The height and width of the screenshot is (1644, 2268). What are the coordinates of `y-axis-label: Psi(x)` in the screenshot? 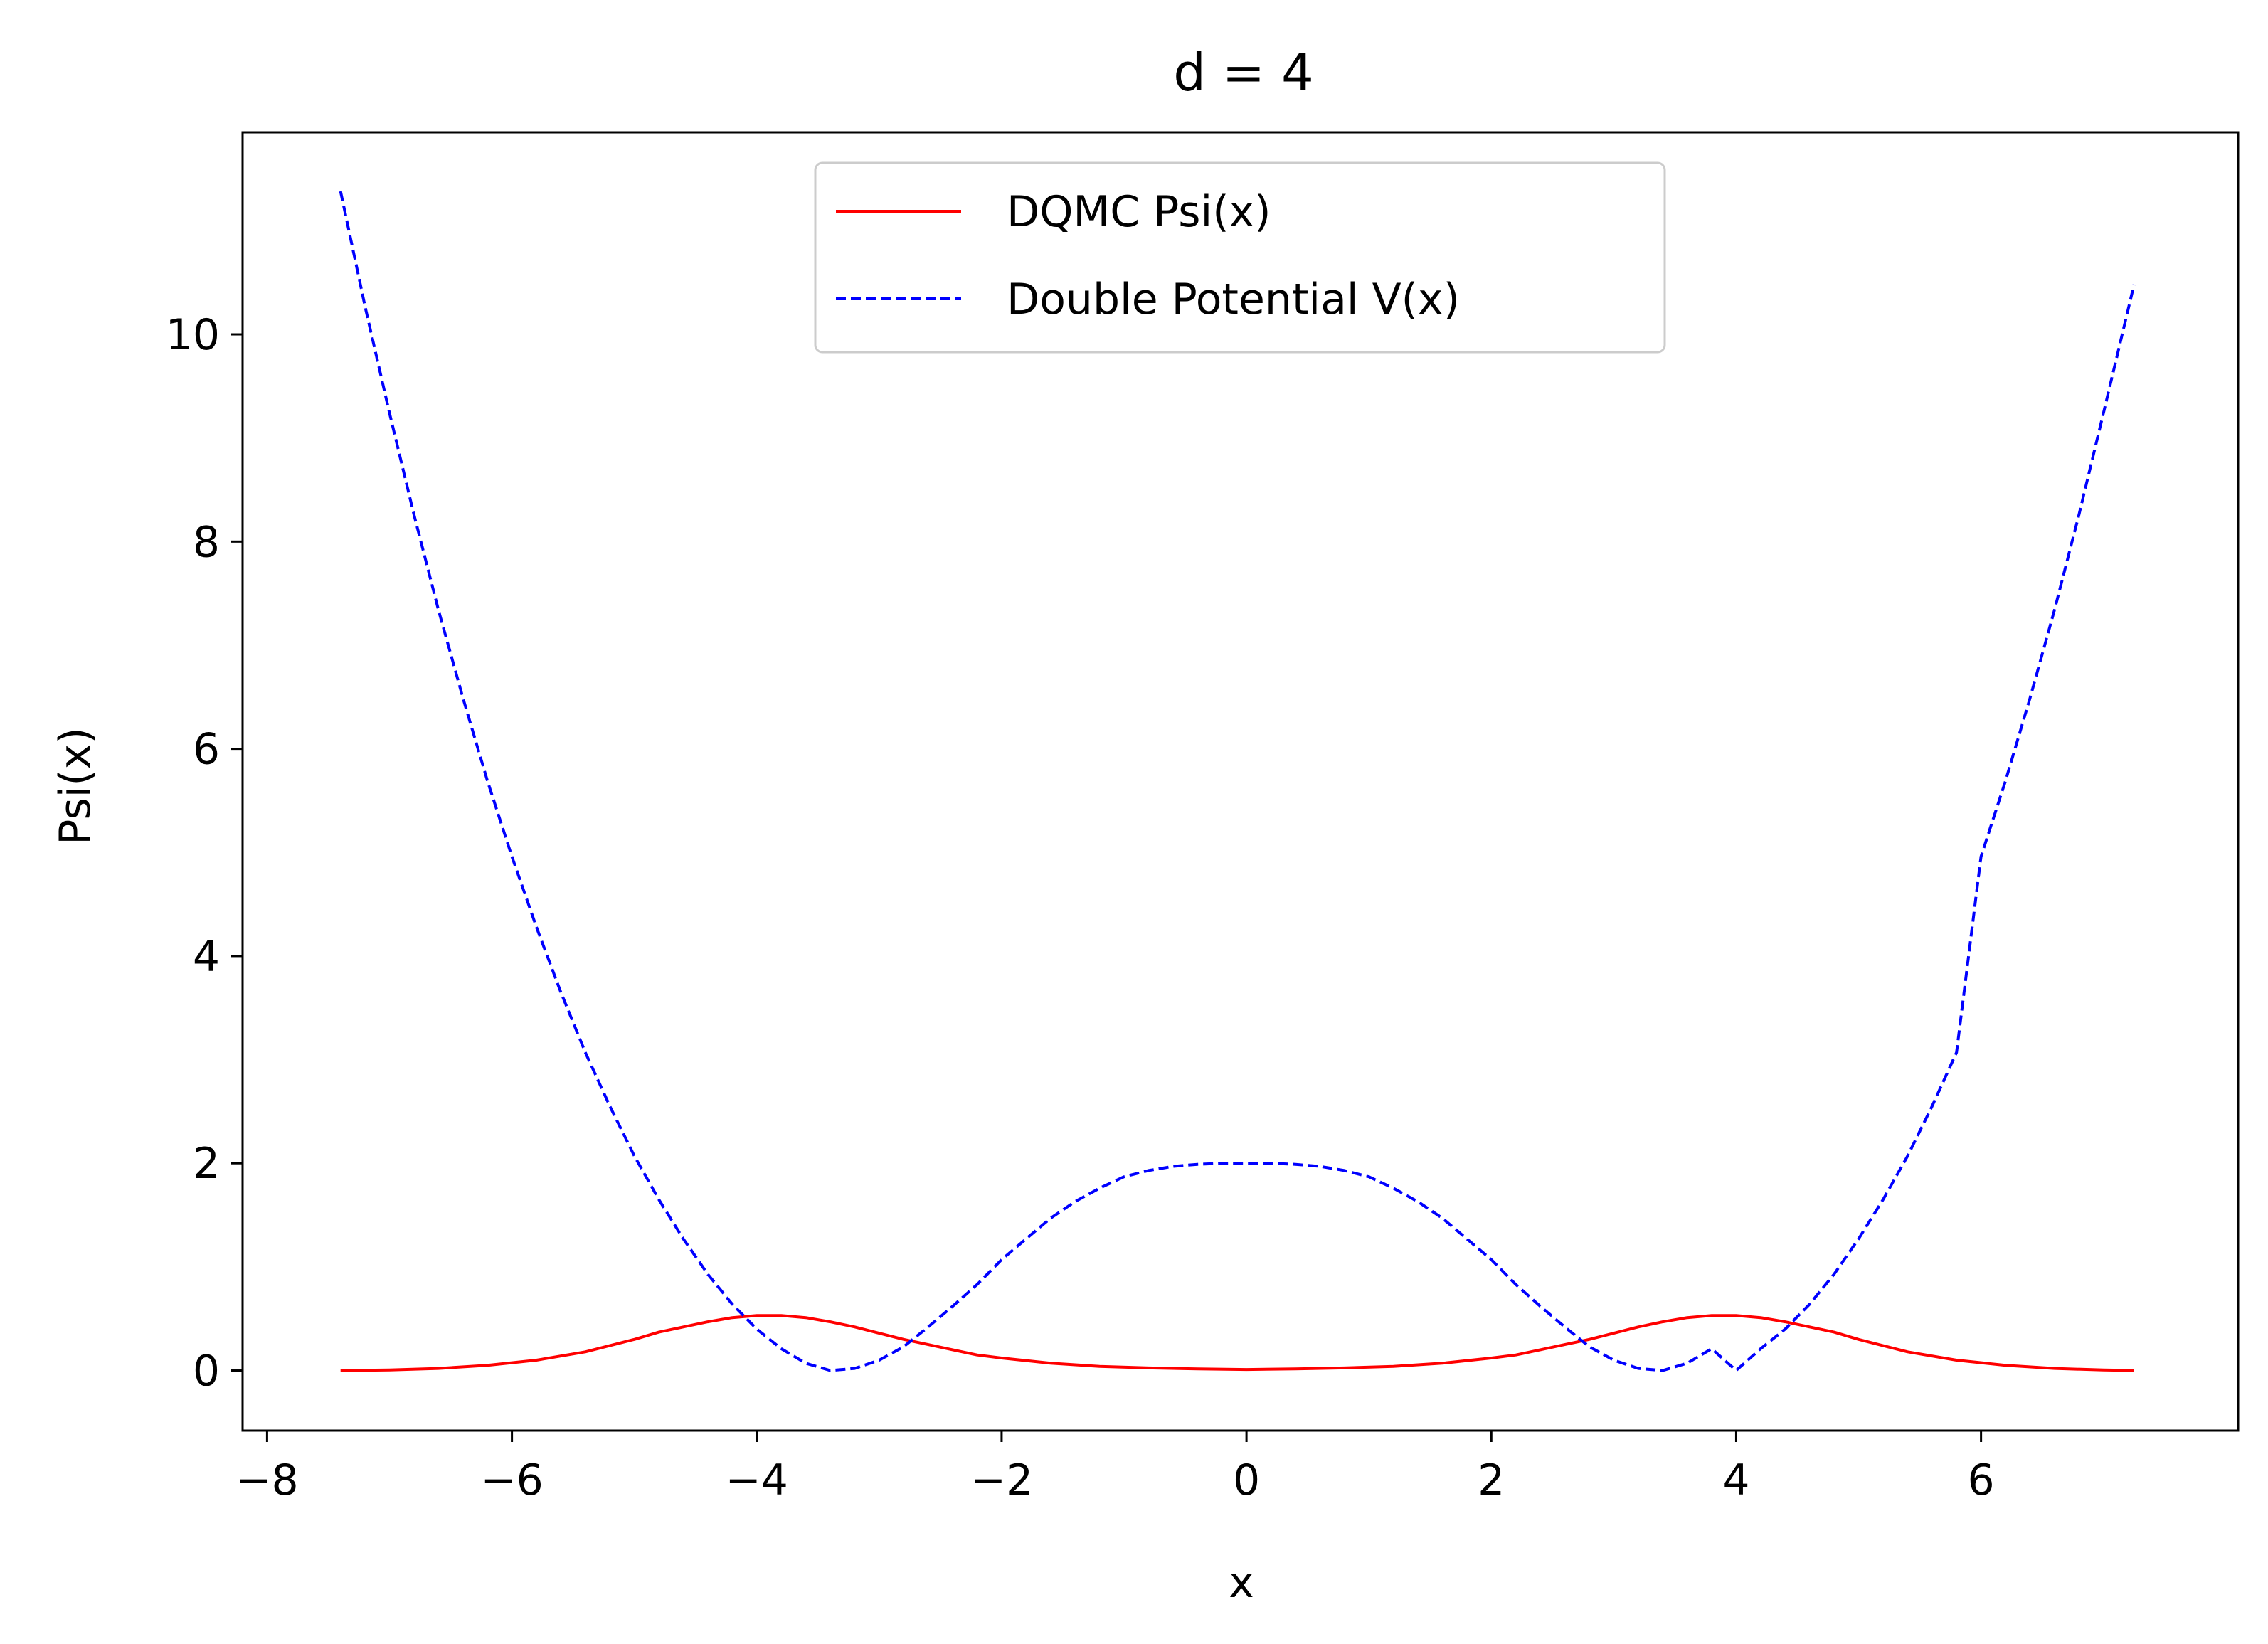 It's located at (75, 785).